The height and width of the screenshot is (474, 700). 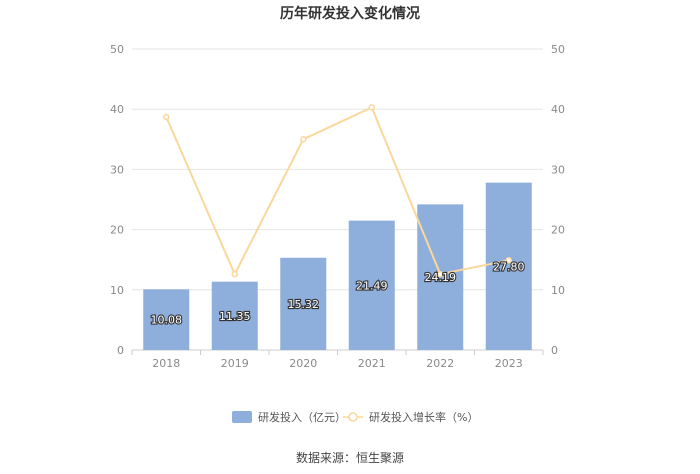 I want to click on bar-2018, so click(x=166, y=319).